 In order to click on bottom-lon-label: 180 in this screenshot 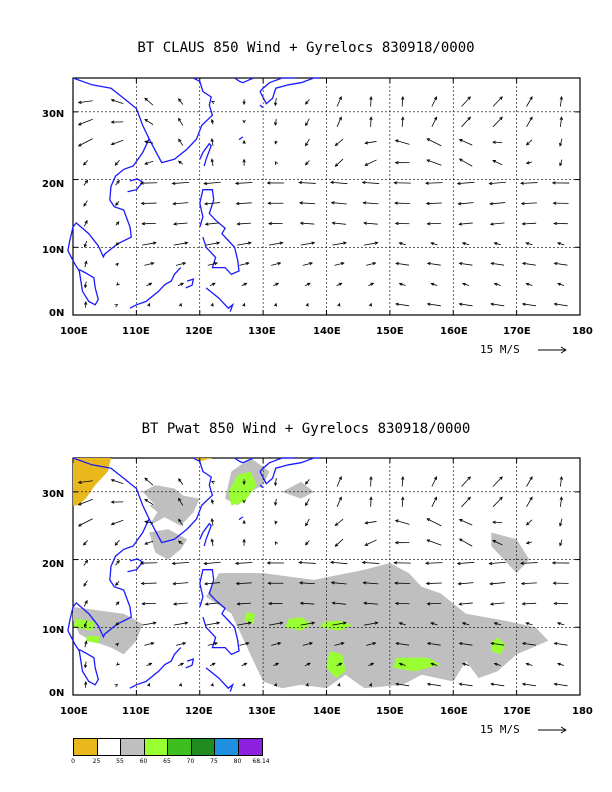, I will do `click(582, 711)`.